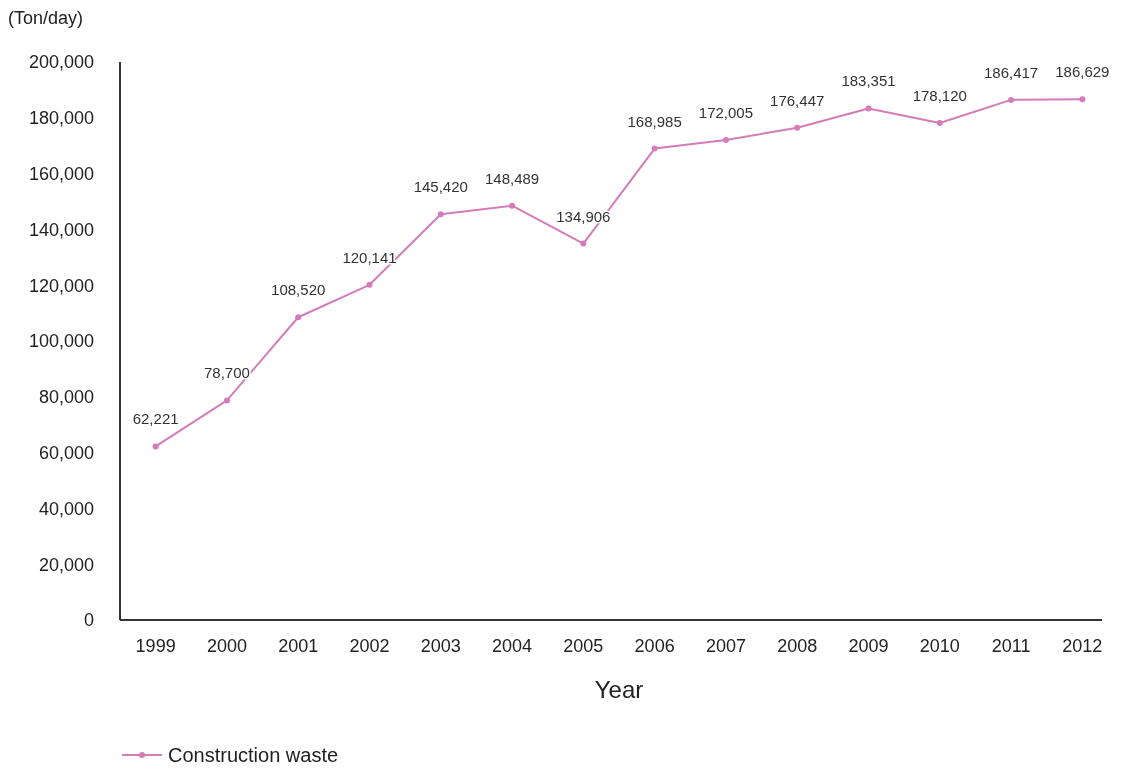 Image resolution: width=1121 pixels, height=769 pixels. I want to click on y-tick-label: 120,000, so click(61, 285).